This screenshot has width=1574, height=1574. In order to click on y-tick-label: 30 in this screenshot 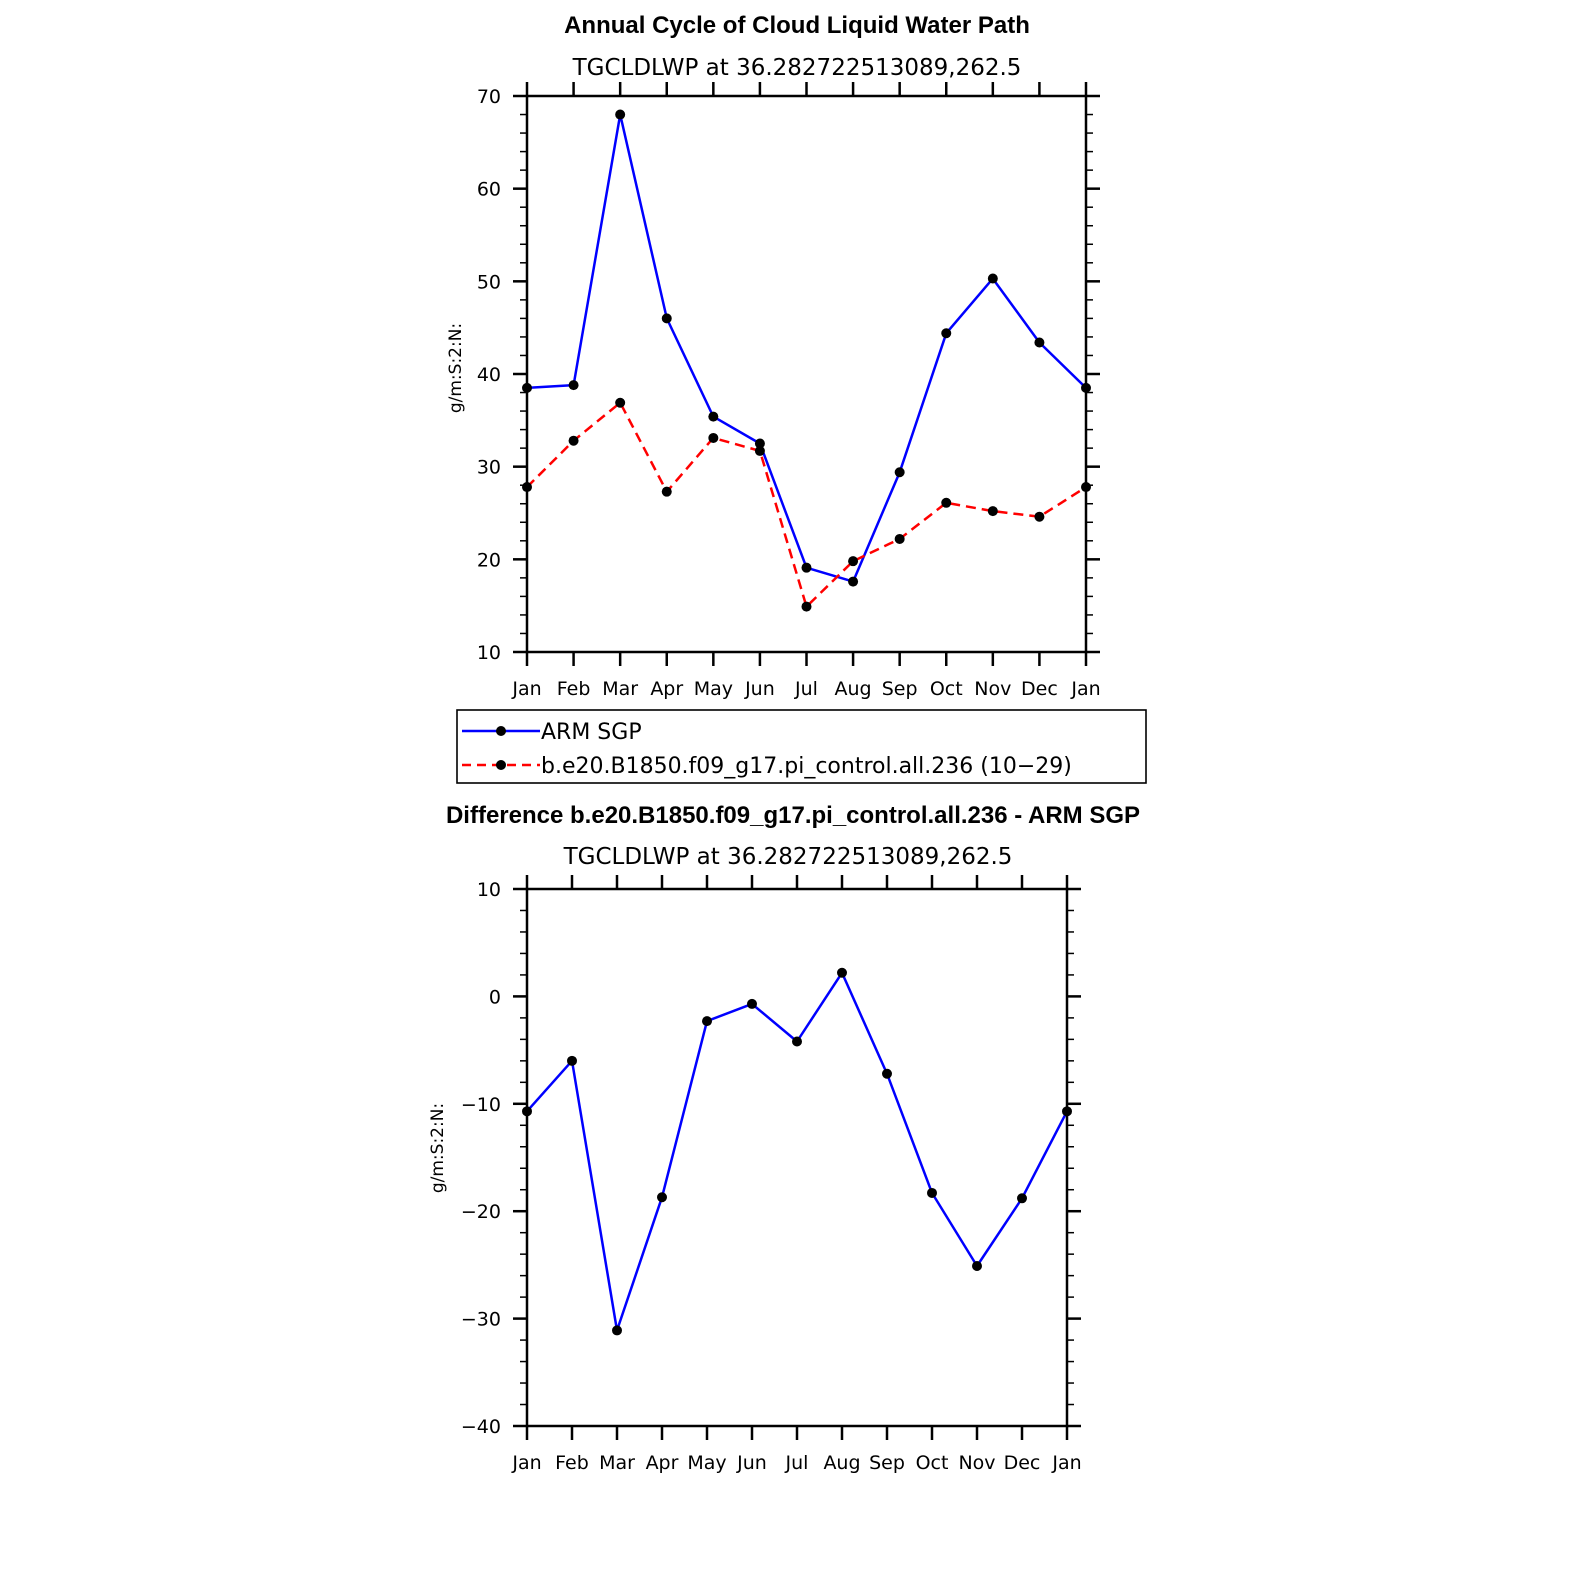, I will do `click(489, 468)`.